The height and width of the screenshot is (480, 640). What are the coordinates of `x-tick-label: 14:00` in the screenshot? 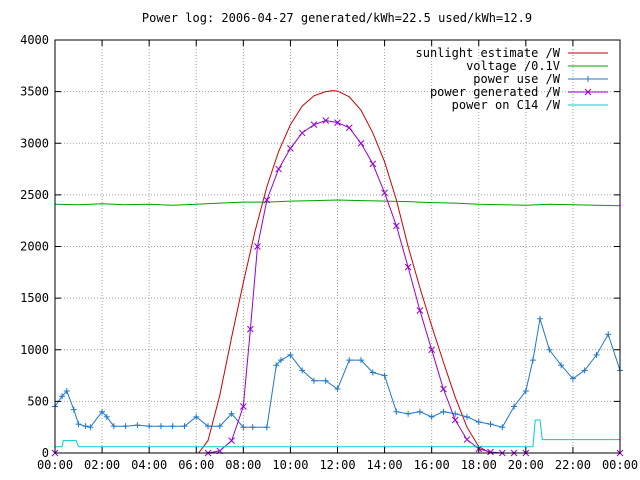 It's located at (385, 465).